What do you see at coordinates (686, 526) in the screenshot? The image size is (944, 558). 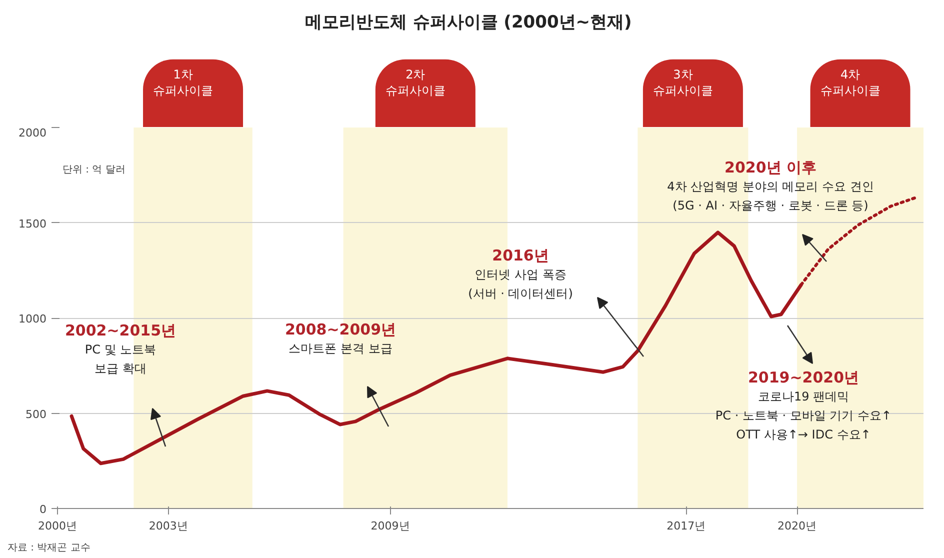 I see `x-tick-label: 2017년` at bounding box center [686, 526].